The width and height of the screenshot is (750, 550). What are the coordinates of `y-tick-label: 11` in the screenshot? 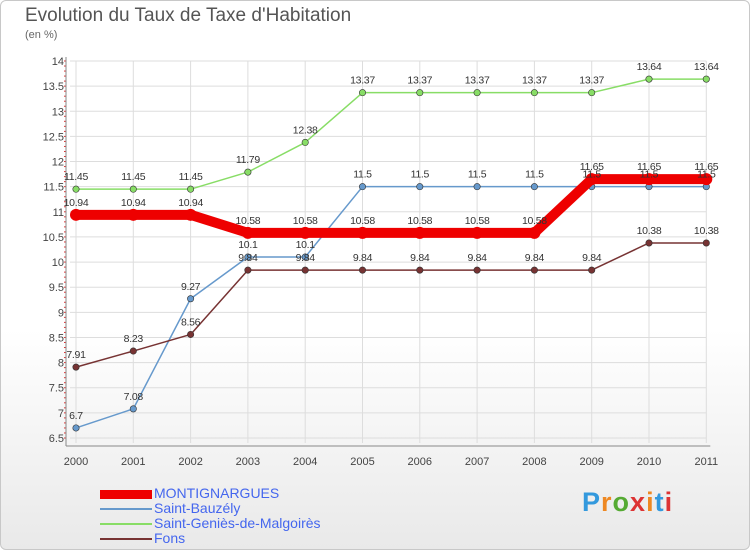 It's located at (58, 213).